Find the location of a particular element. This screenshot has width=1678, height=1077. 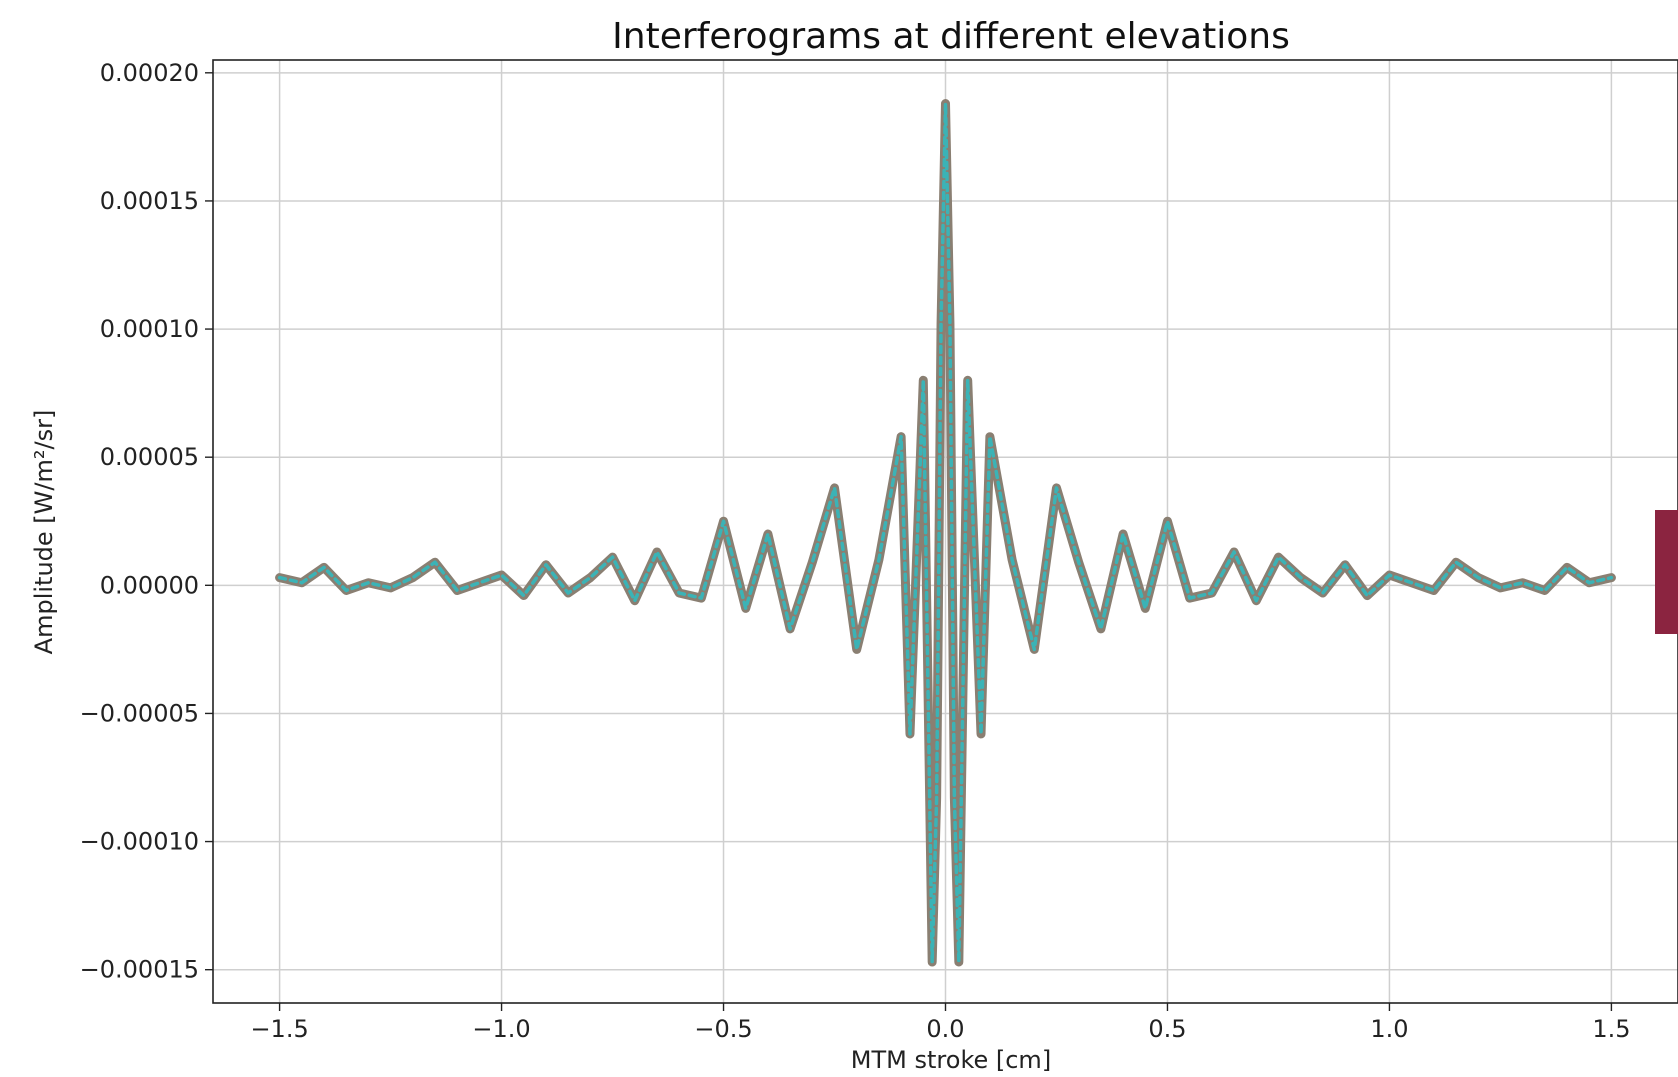

y-tick-label: −0.00005 is located at coordinates (139, 713).